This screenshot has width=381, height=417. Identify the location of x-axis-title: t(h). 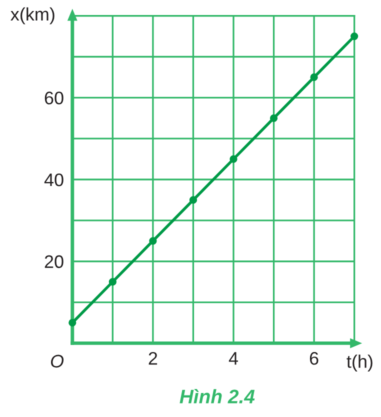
(359, 363).